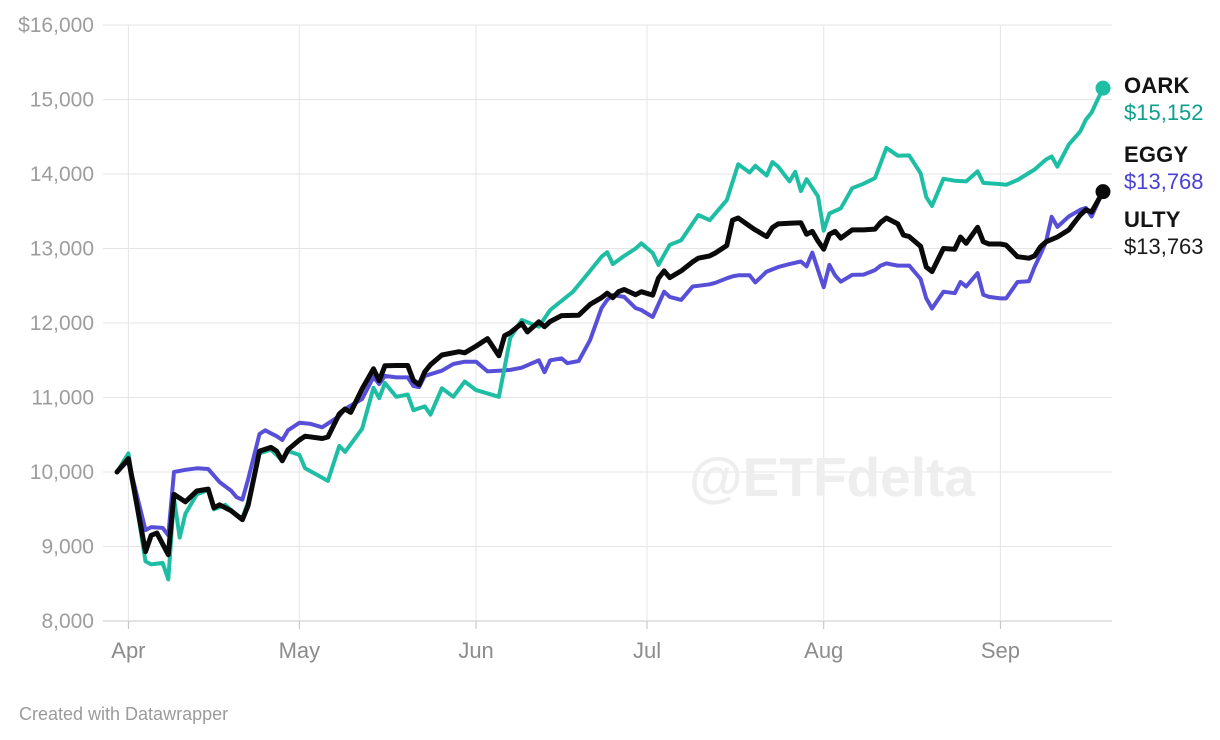 Image resolution: width=1220 pixels, height=740 pixels. I want to click on series-label-eggy: EGGY $13,768, so click(1164, 169).